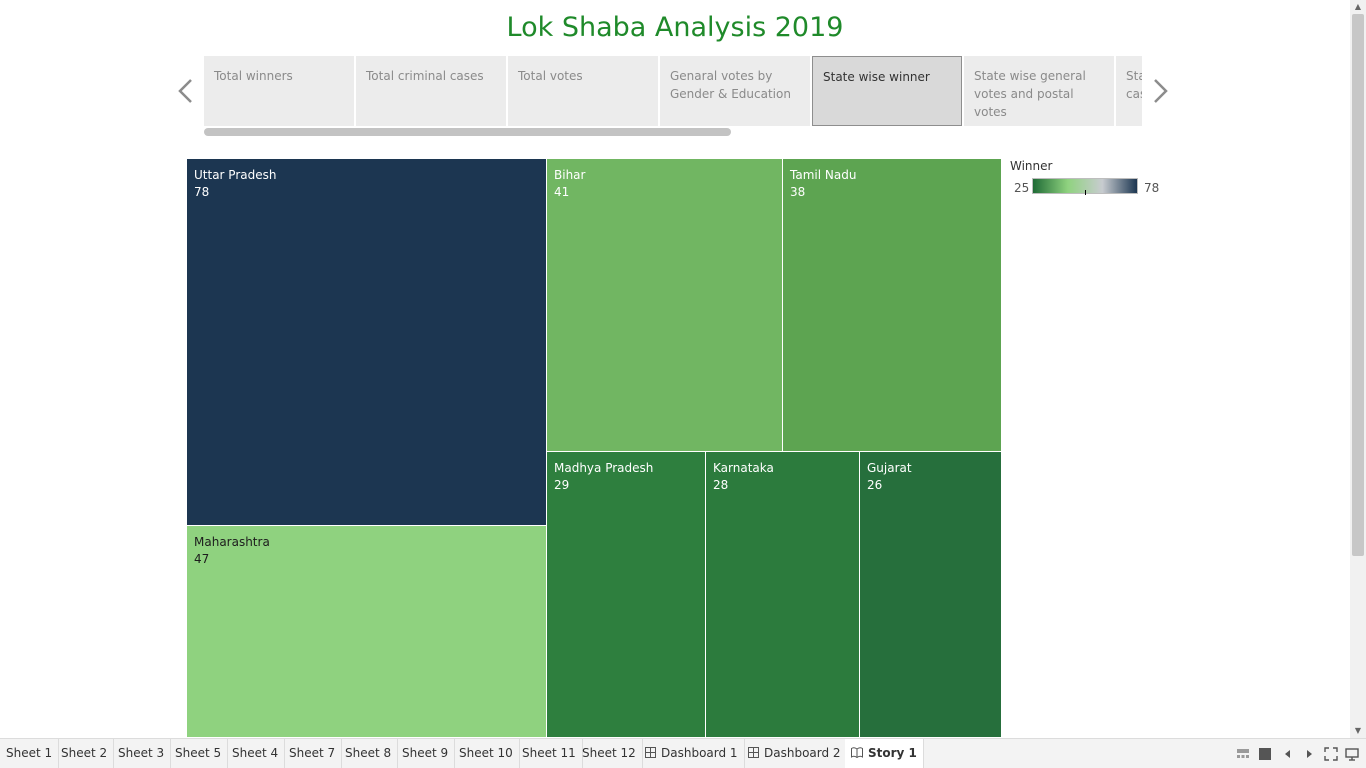 The image size is (1366, 768). I want to click on treemap-tile-karnataka: Karnataka 28, so click(783, 595).